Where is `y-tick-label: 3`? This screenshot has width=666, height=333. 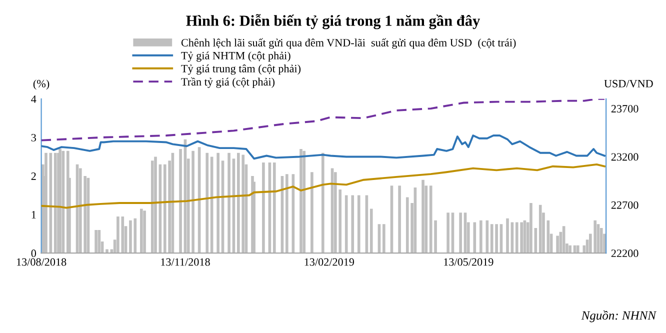
y-tick-label: 3 is located at coordinates (33, 138).